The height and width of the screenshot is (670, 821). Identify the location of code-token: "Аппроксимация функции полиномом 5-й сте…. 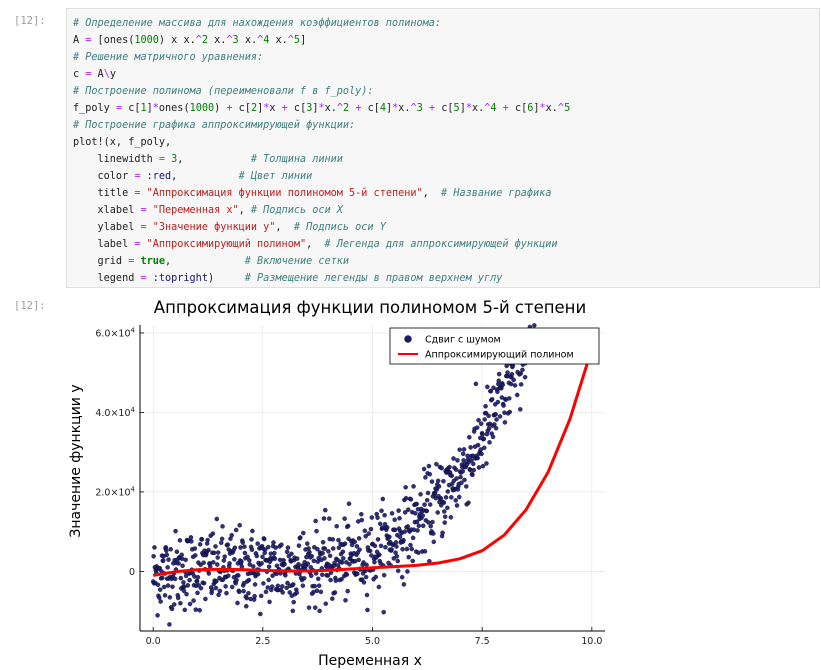
(284, 193).